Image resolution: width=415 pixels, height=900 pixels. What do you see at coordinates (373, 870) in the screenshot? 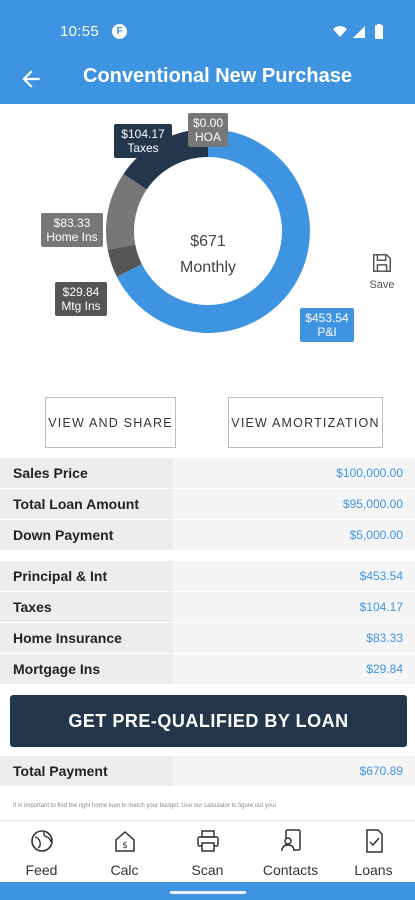
I see `tab-loans-label: Loans` at bounding box center [373, 870].